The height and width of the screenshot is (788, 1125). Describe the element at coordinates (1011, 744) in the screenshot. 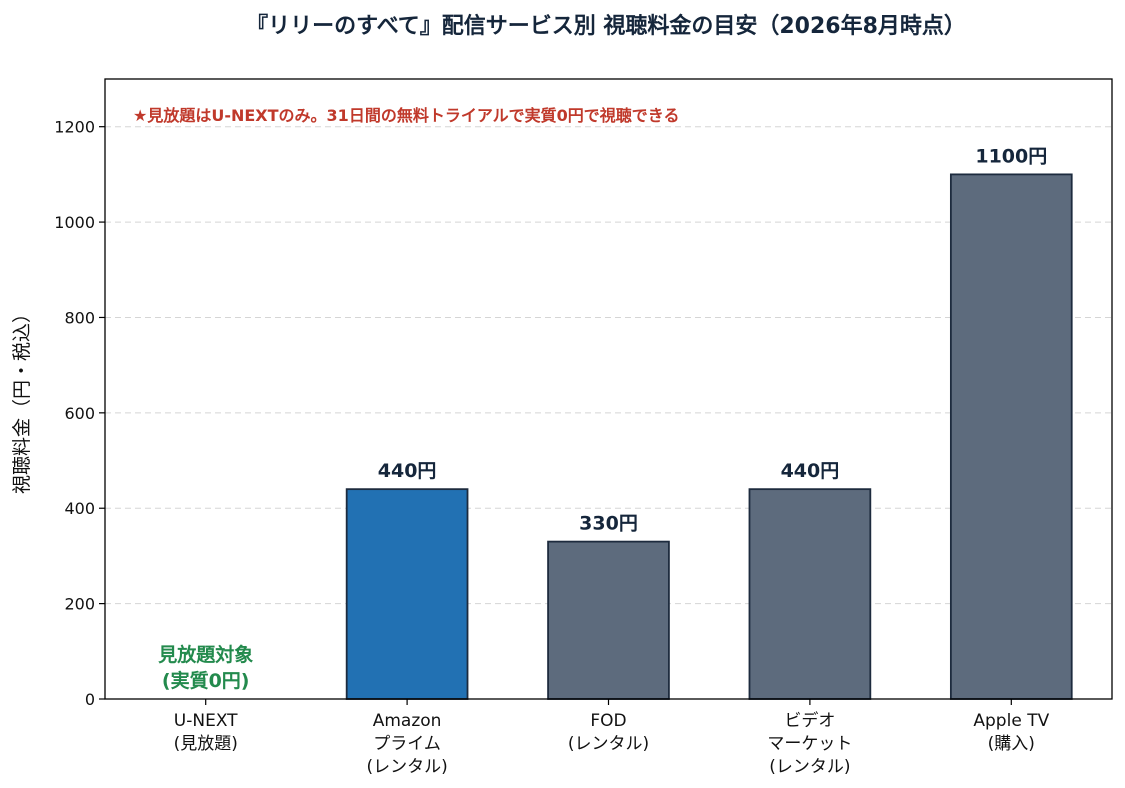

I see `x-tick-label: (購入)` at that location.